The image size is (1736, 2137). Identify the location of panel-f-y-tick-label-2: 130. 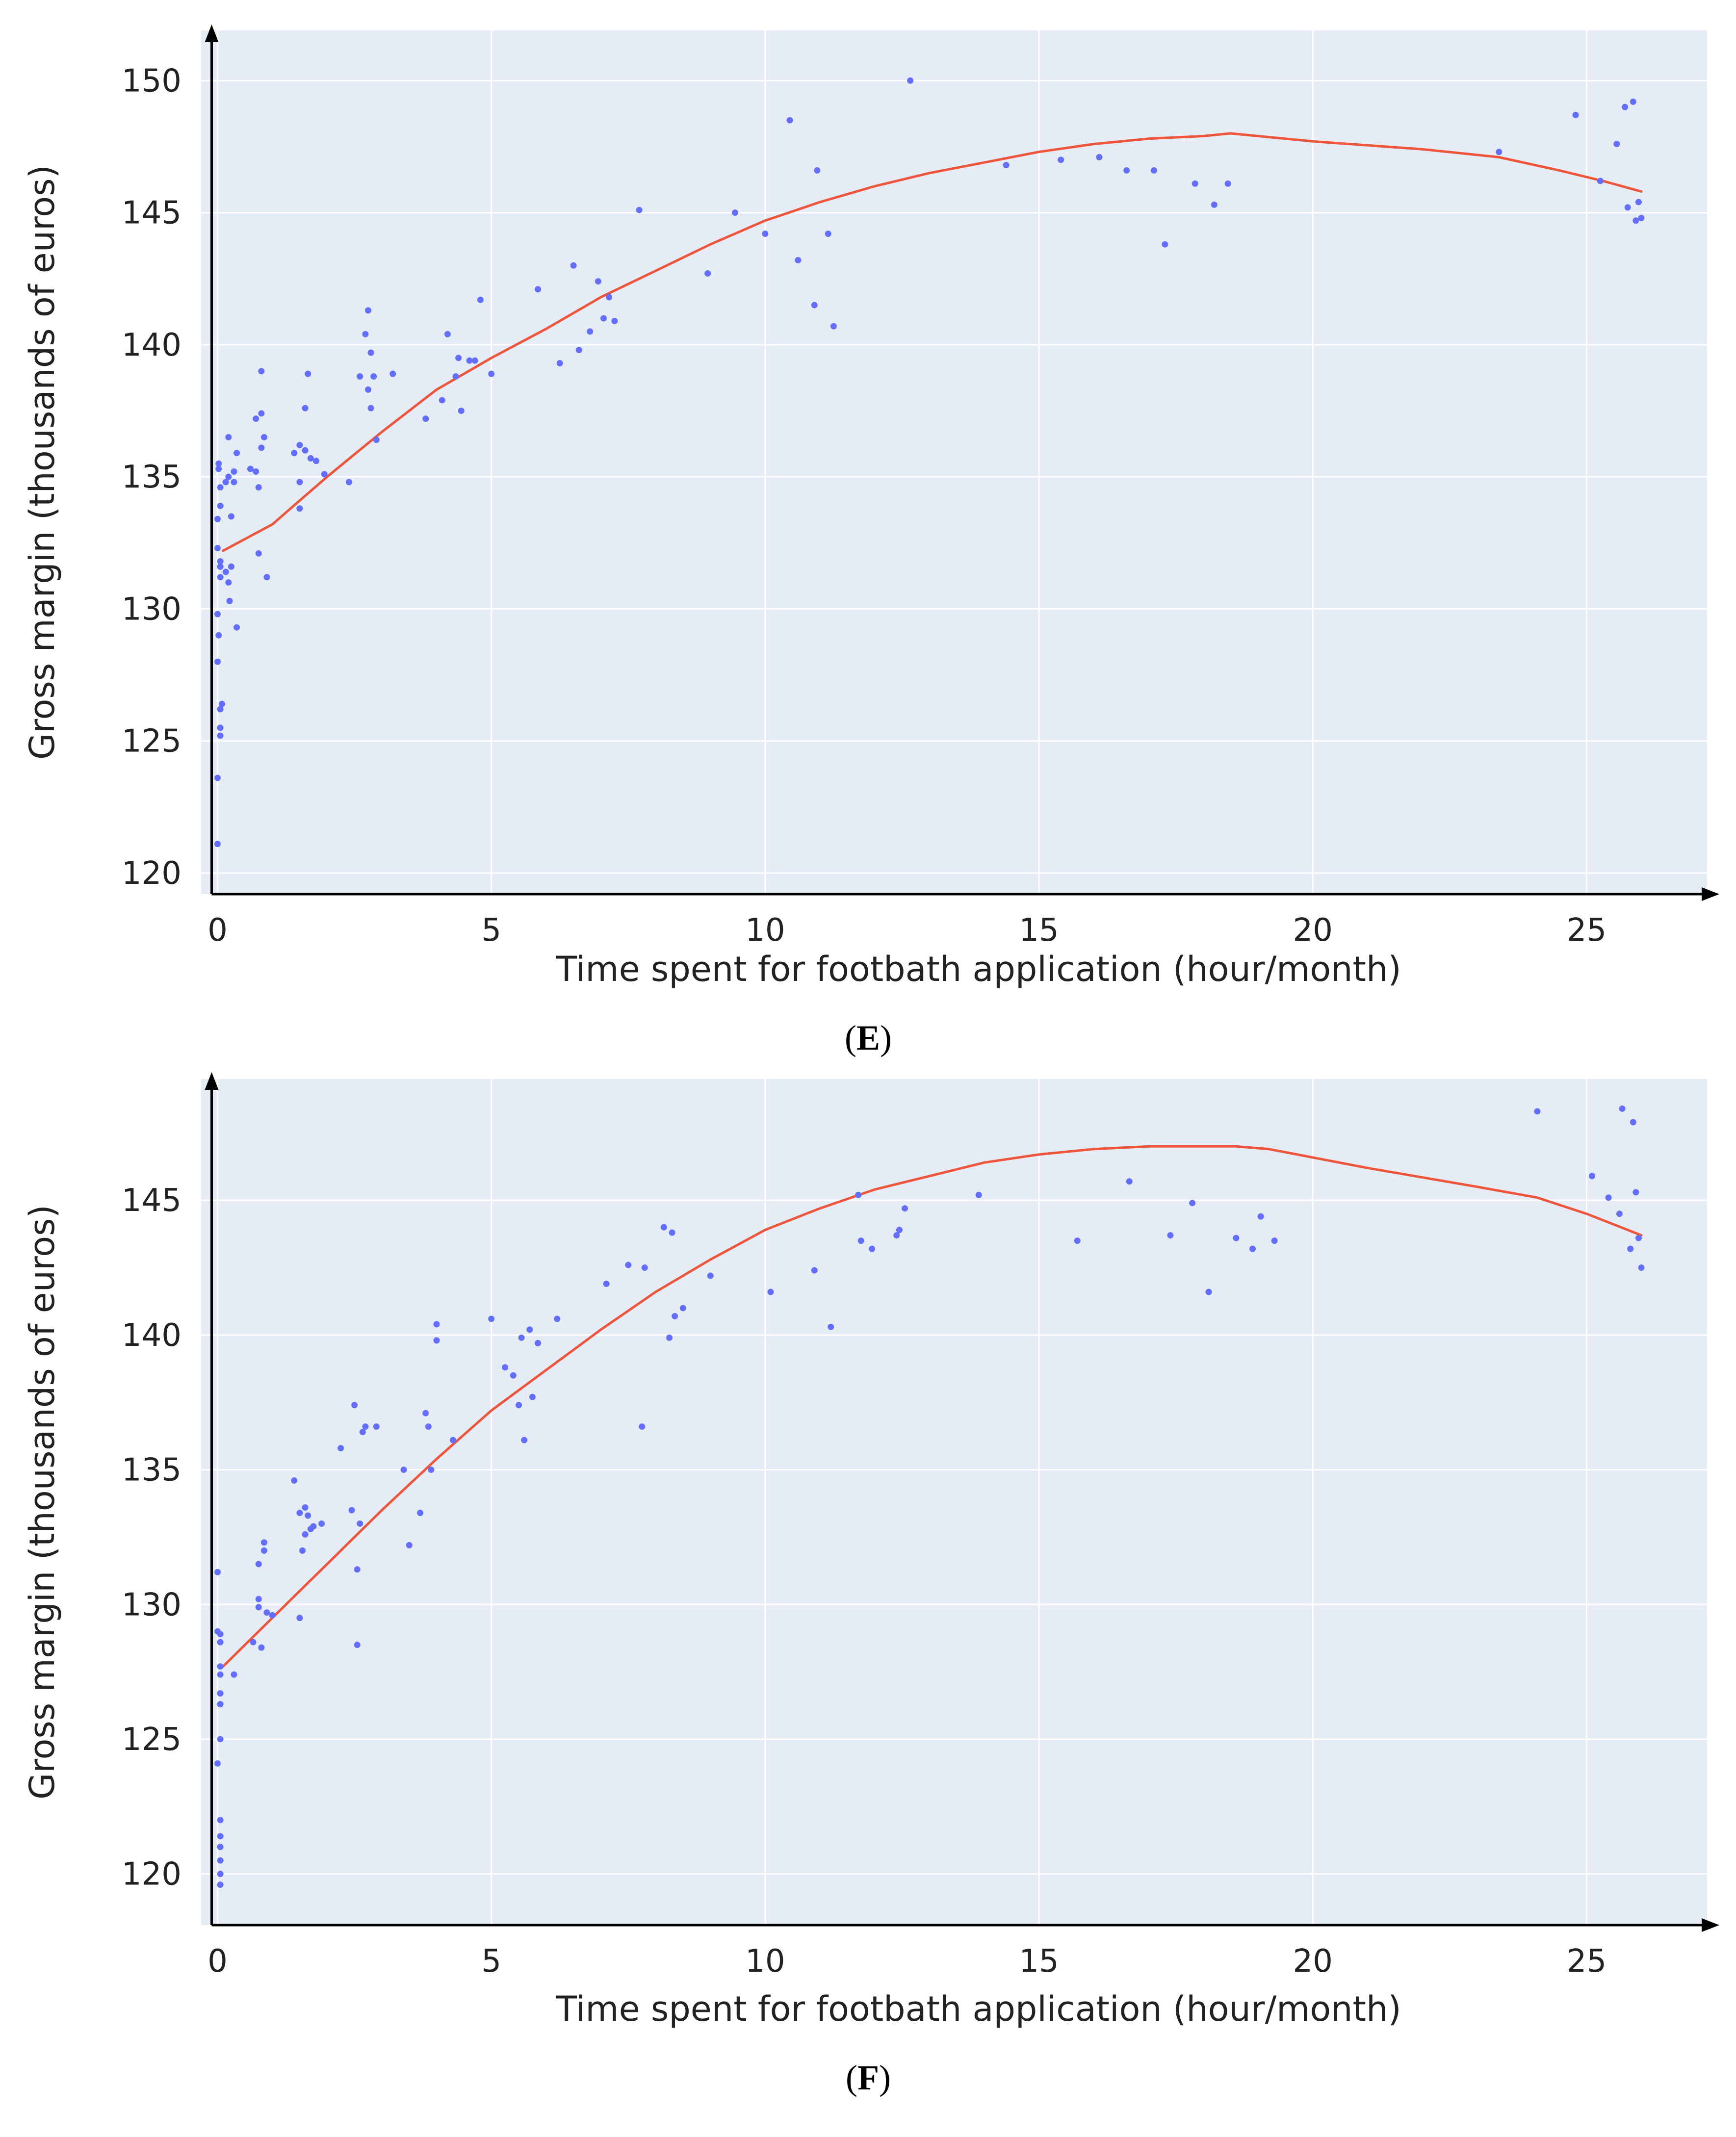
(151, 1605).